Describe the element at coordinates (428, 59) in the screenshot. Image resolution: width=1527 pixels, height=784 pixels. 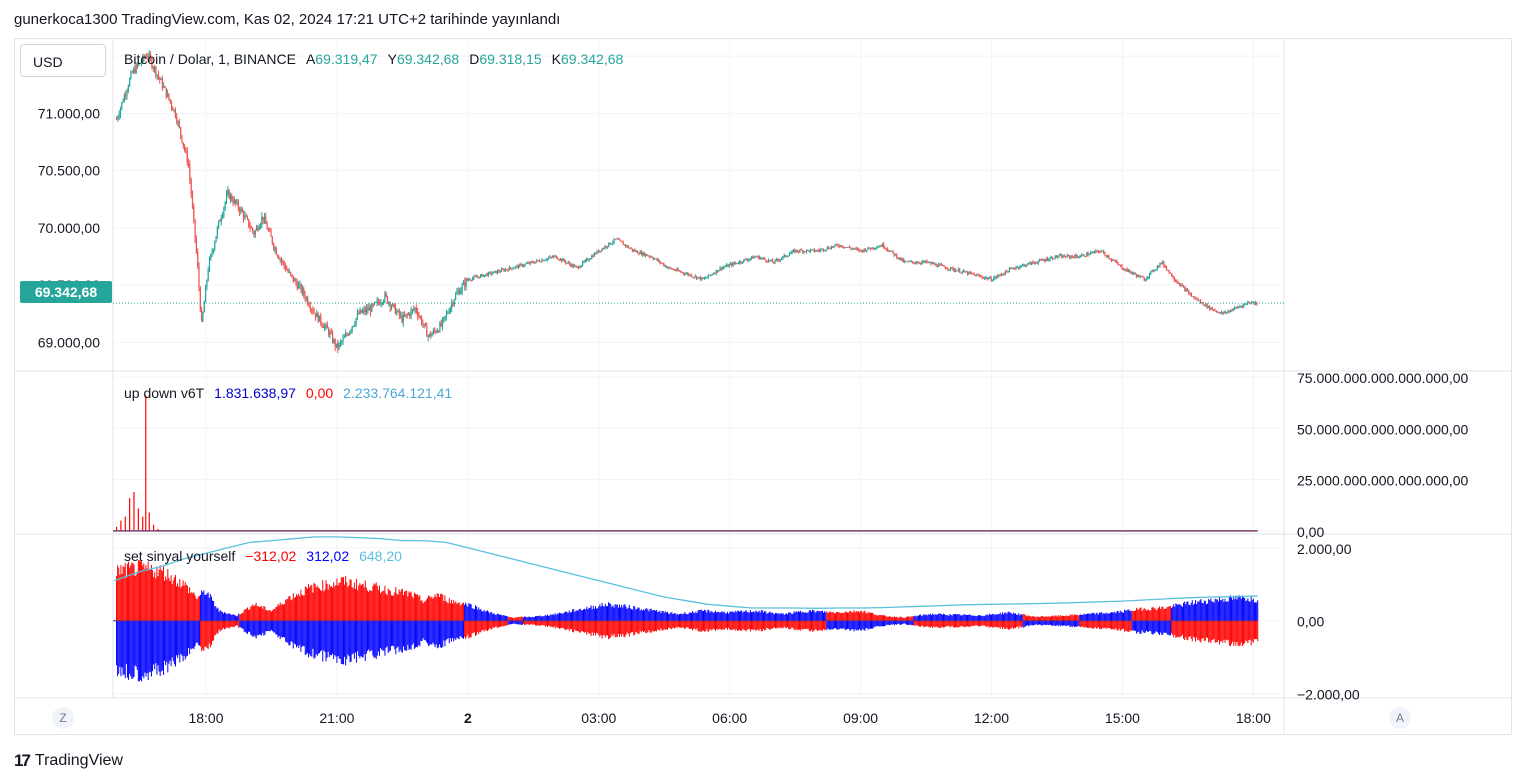
I see `high-value: 69.342,68` at that location.